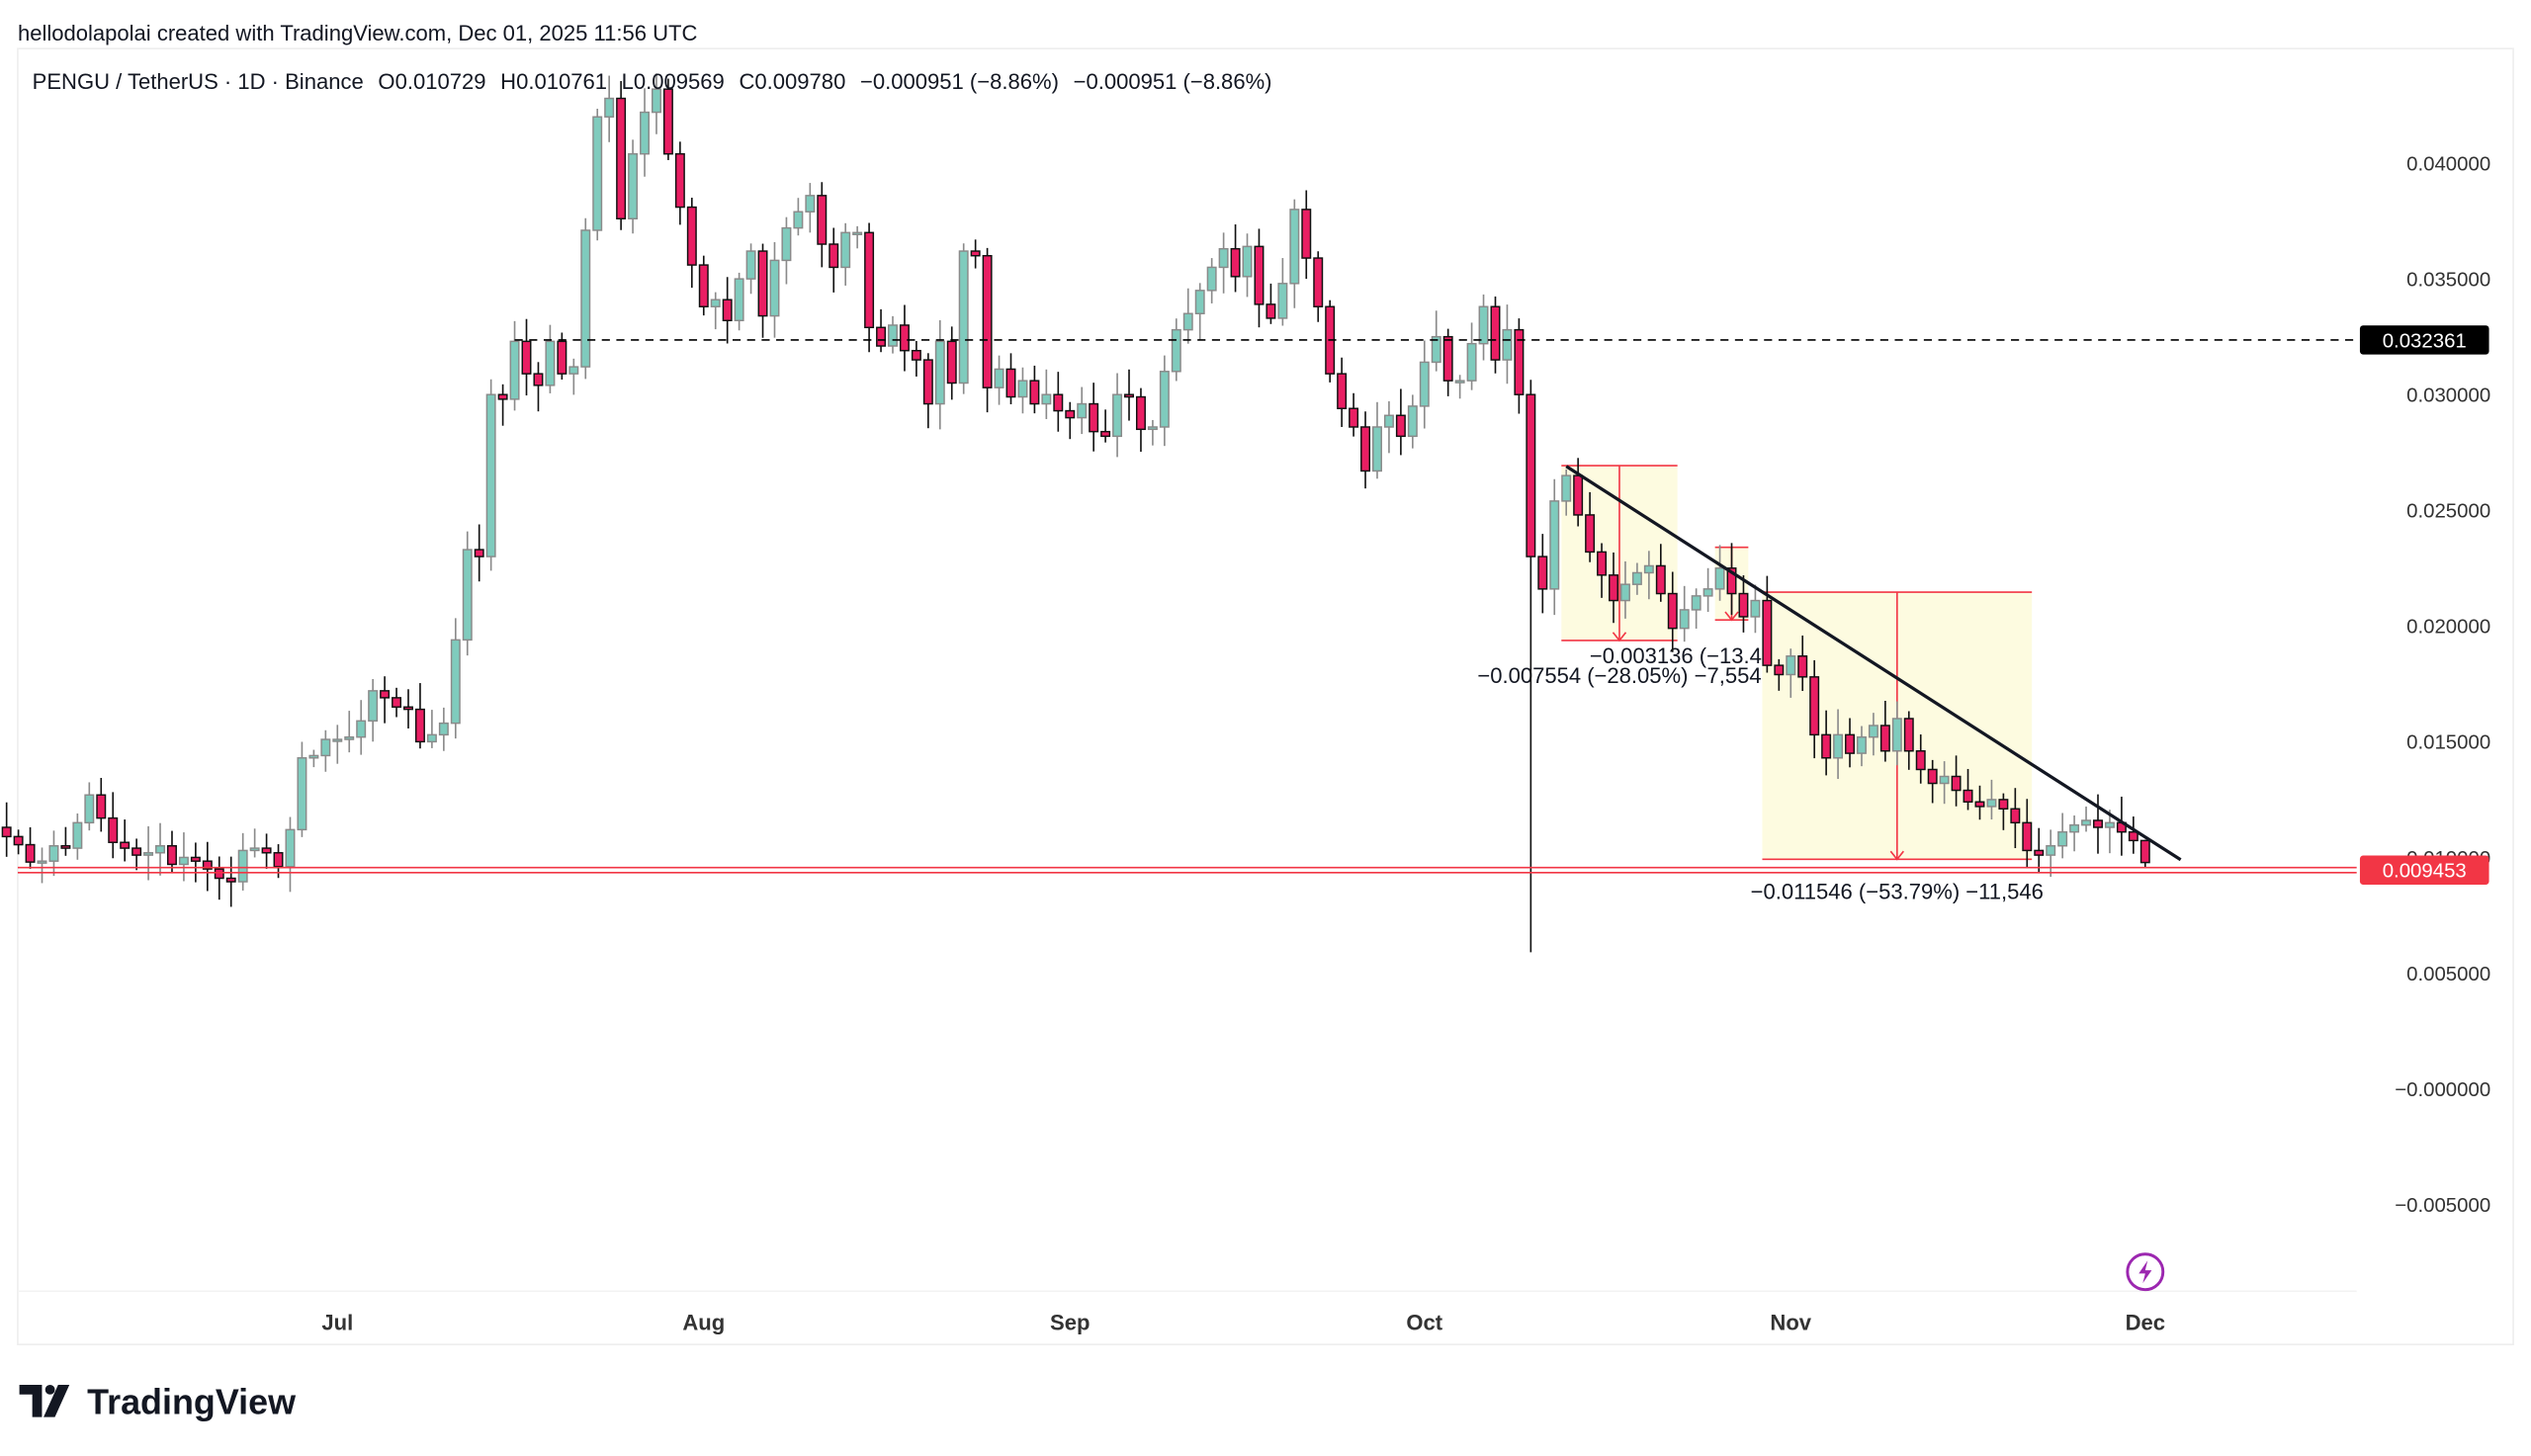 This screenshot has width=2531, height=1456. What do you see at coordinates (2145, 1272) in the screenshot?
I see `lightning-icon` at bounding box center [2145, 1272].